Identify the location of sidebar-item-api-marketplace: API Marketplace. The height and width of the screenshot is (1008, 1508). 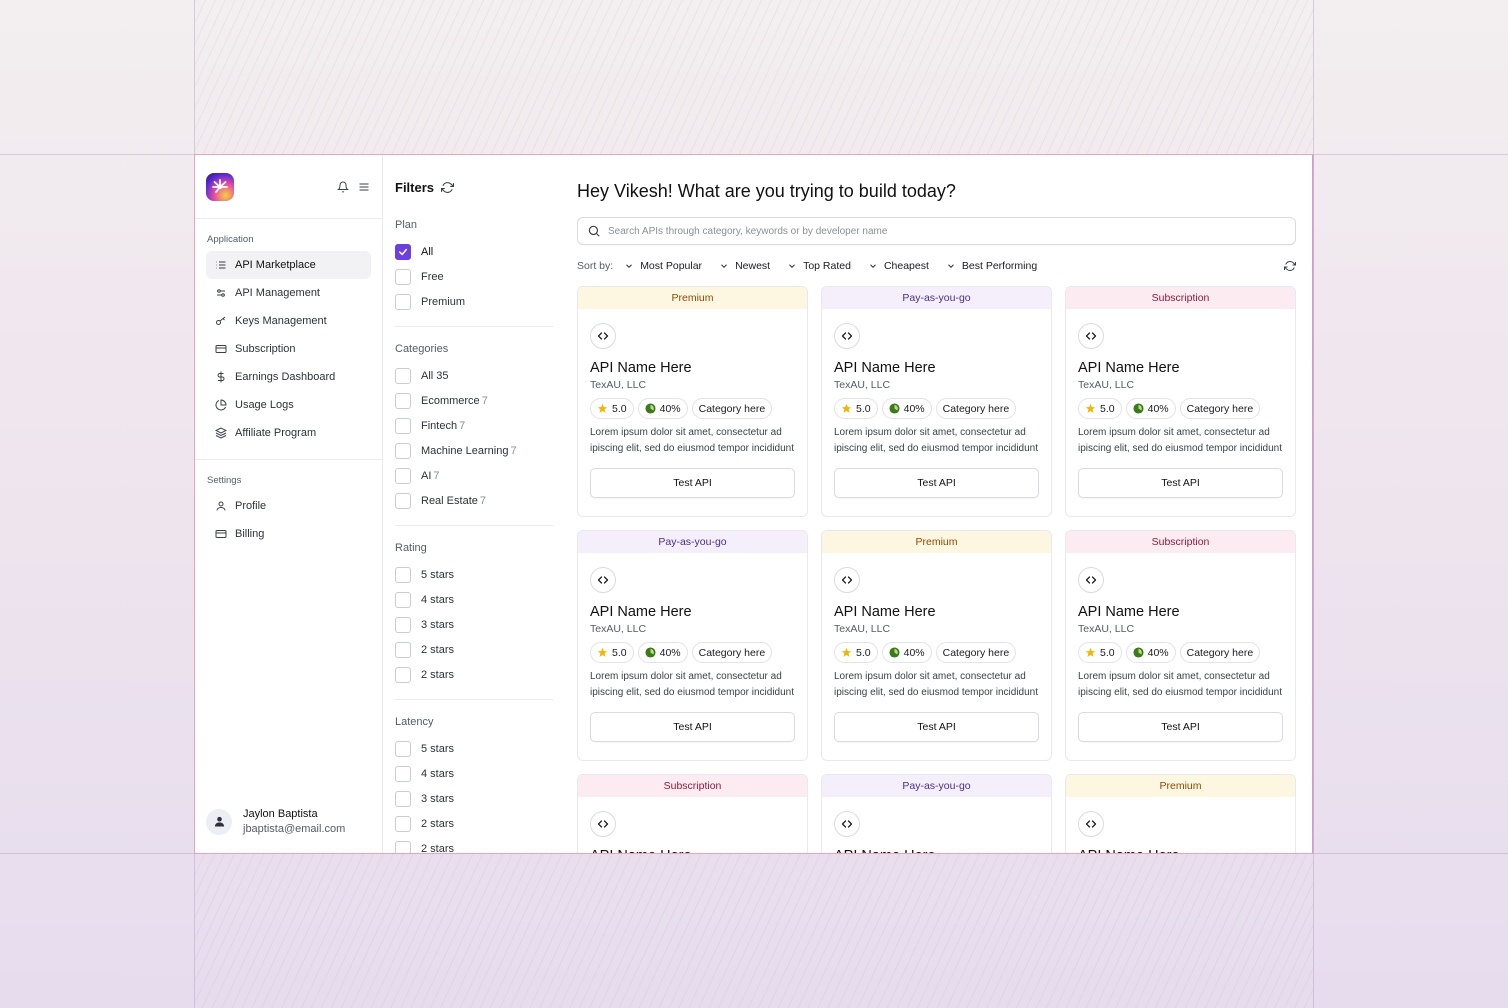
(288, 265).